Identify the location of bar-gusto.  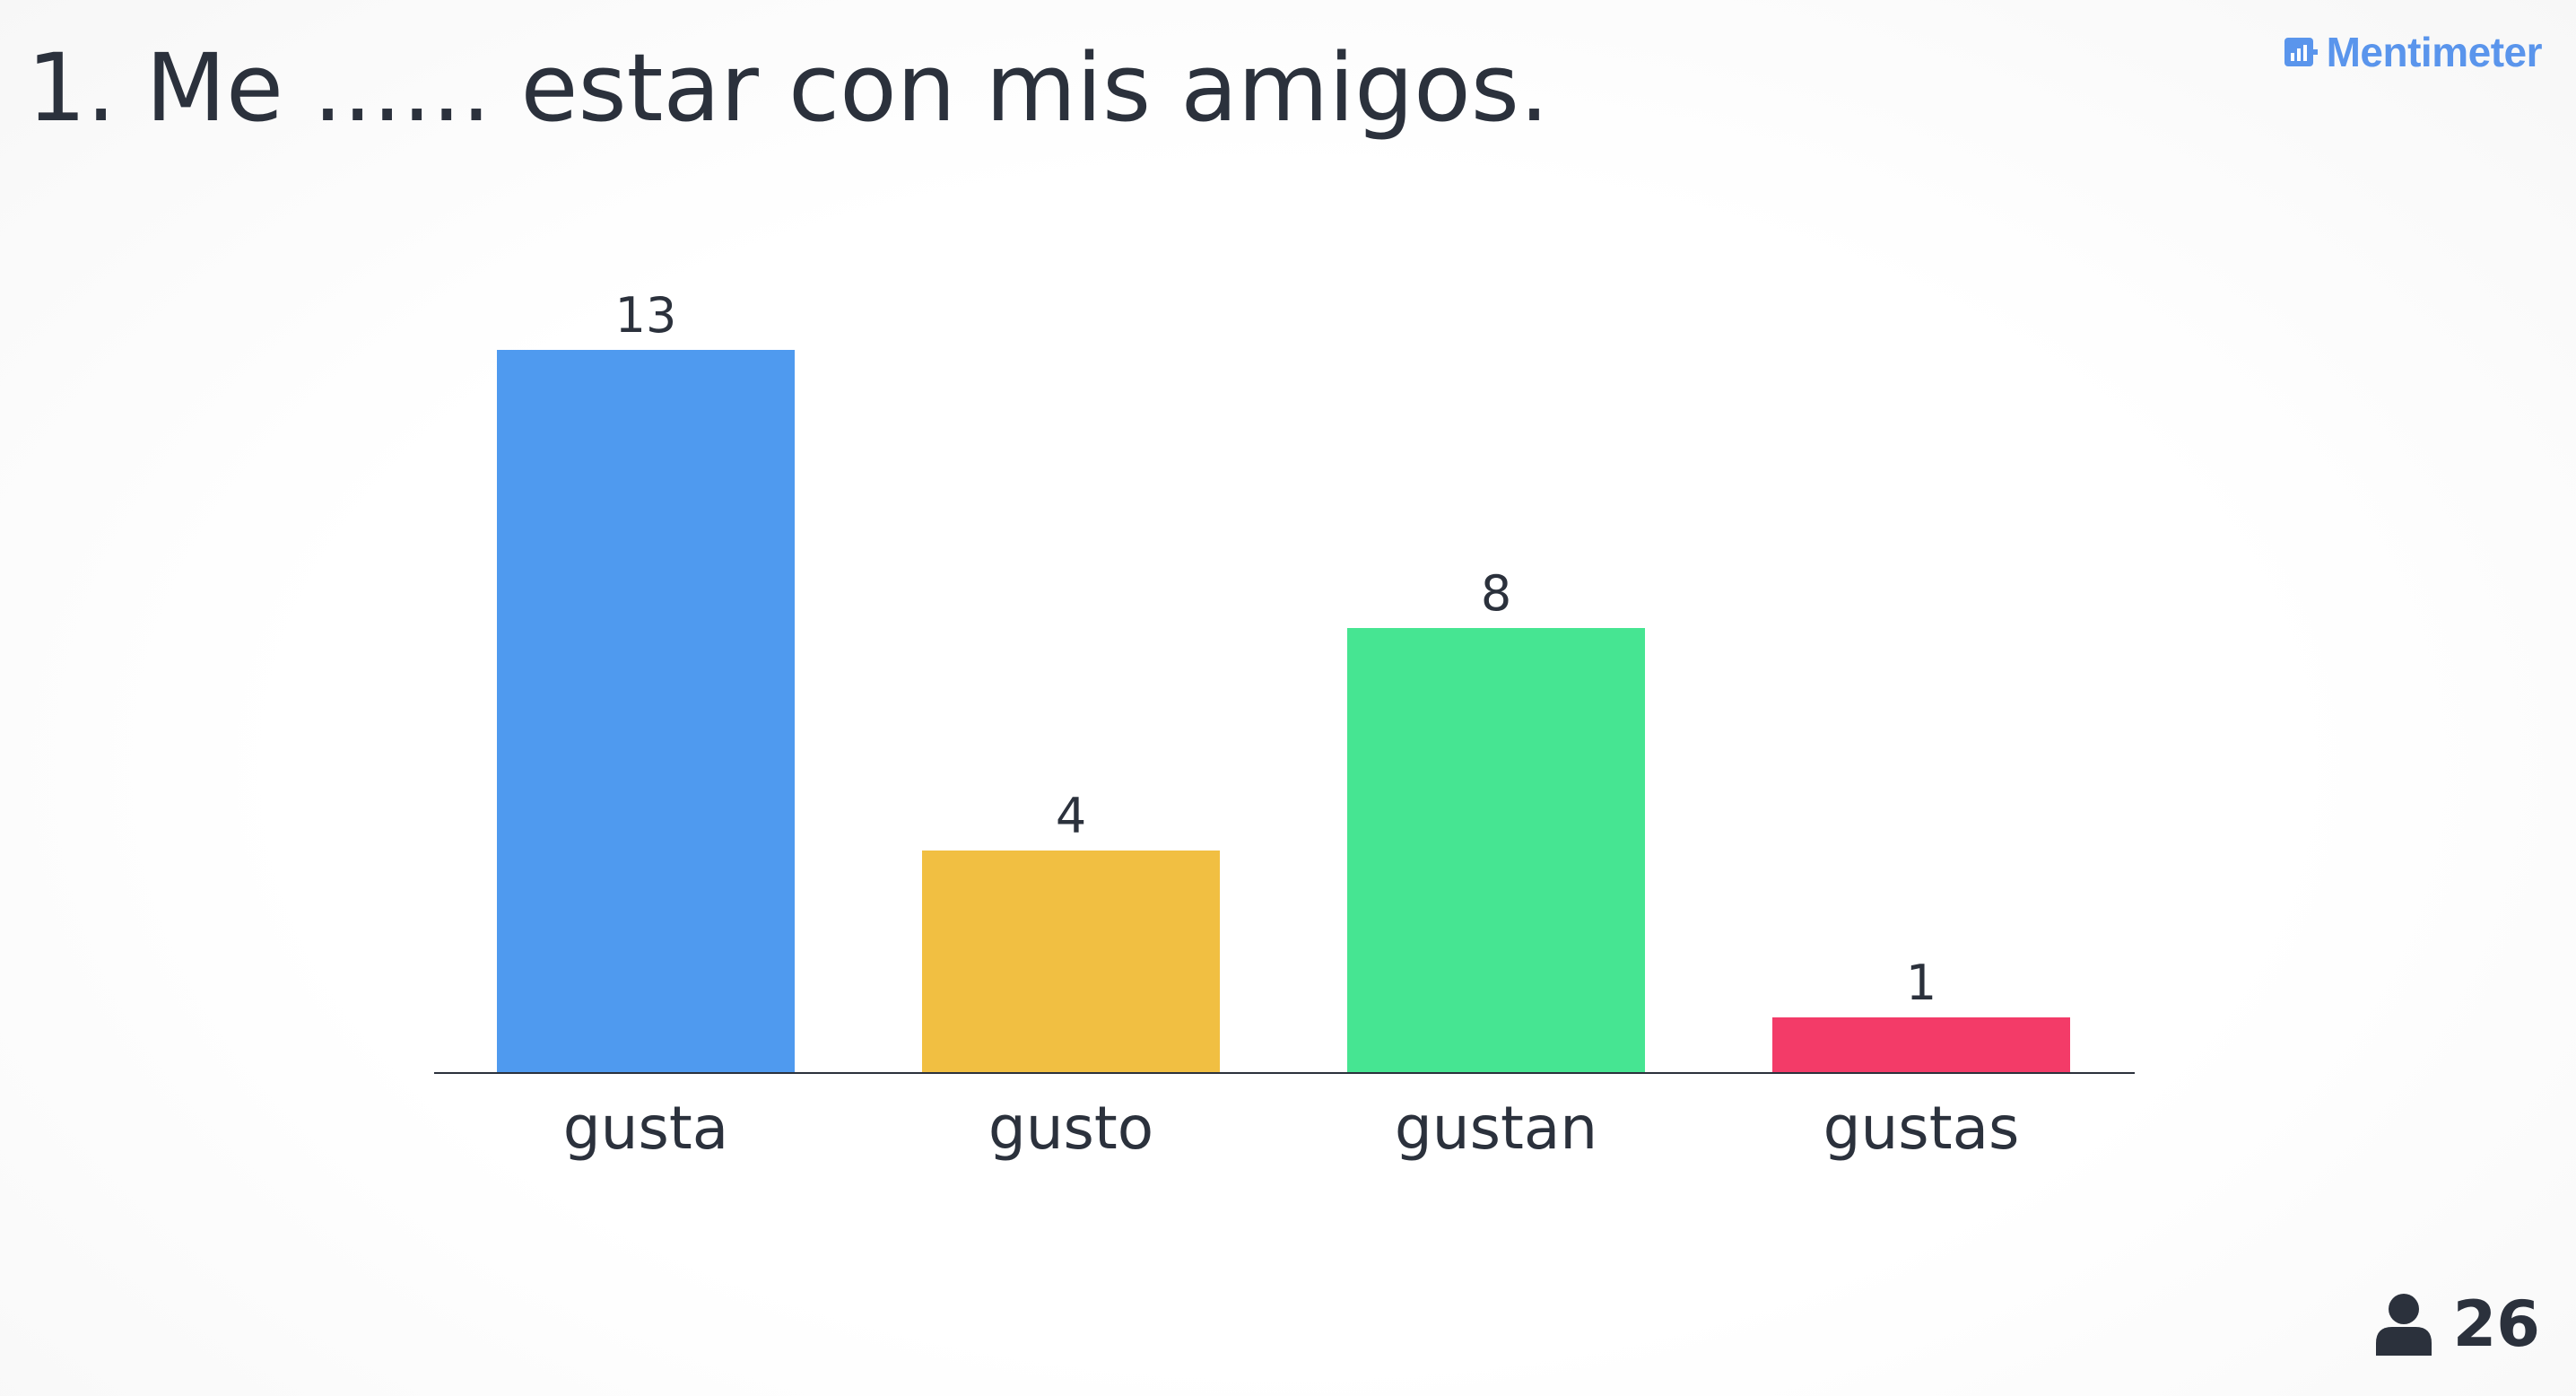
(1071, 962).